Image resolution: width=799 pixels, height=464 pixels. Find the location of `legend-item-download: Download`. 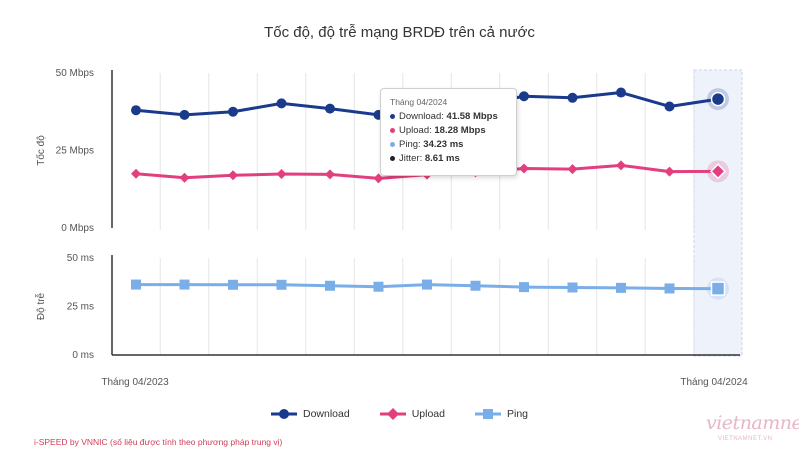

legend-item-download: Download is located at coordinates (310, 414).